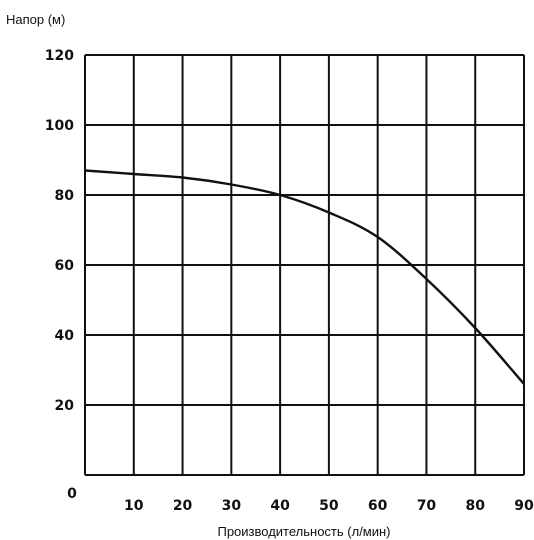 This screenshot has width=534, height=540. Describe the element at coordinates (475, 506) in the screenshot. I see `x-tick-label: 80` at that location.